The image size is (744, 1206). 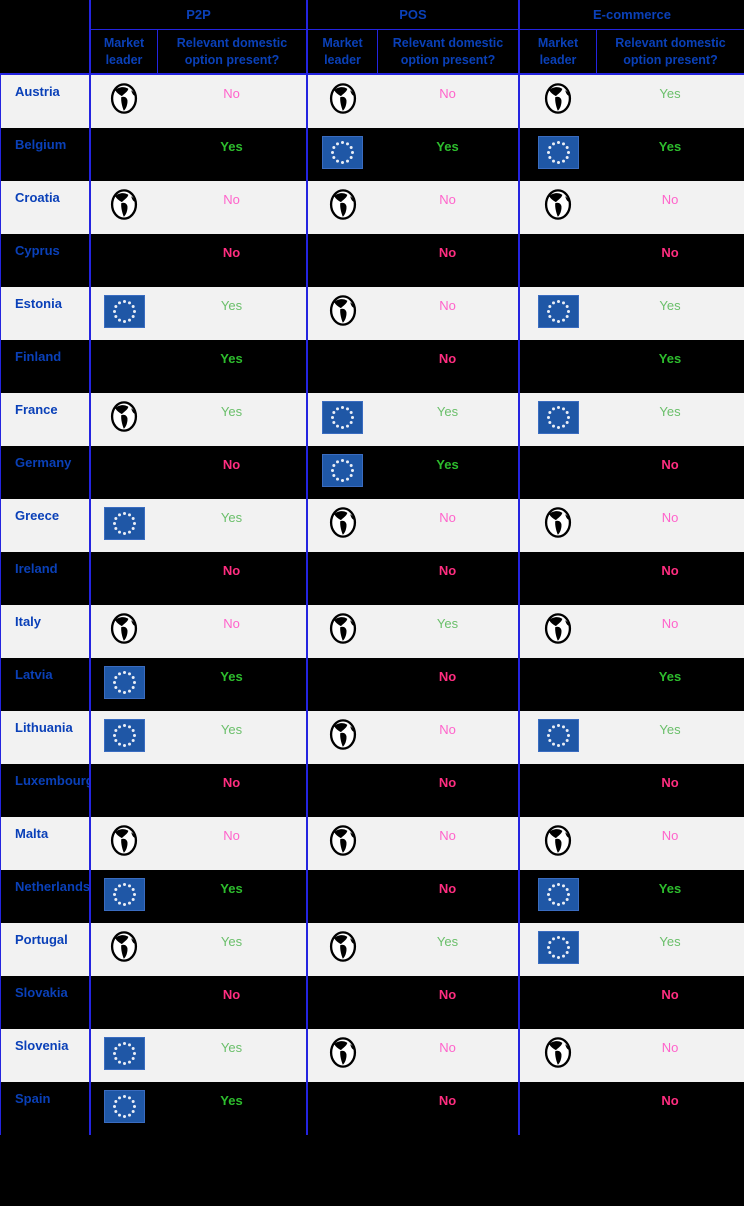 What do you see at coordinates (670, 51) in the screenshot?
I see `subheader-ecommerce-domestic-option: Relevant domestic option present?` at bounding box center [670, 51].